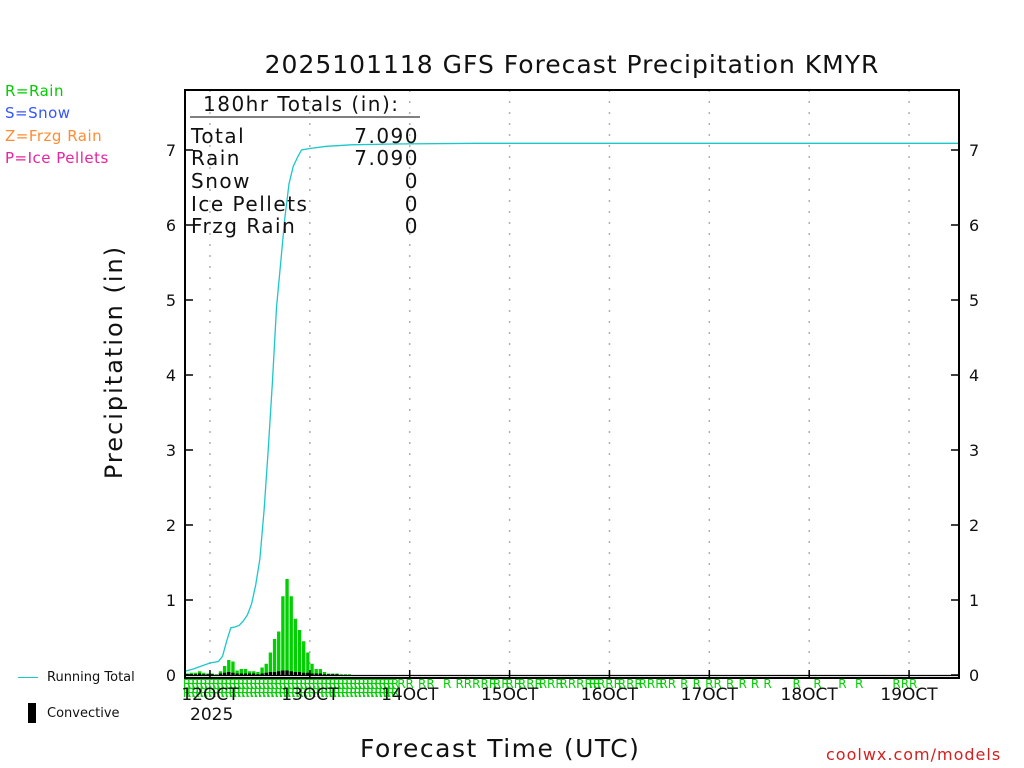 The width and height of the screenshot is (1024, 768). What do you see at coordinates (243, 226) in the screenshot?
I see `totals-label-frzg-rain: Frzg Rain` at bounding box center [243, 226].